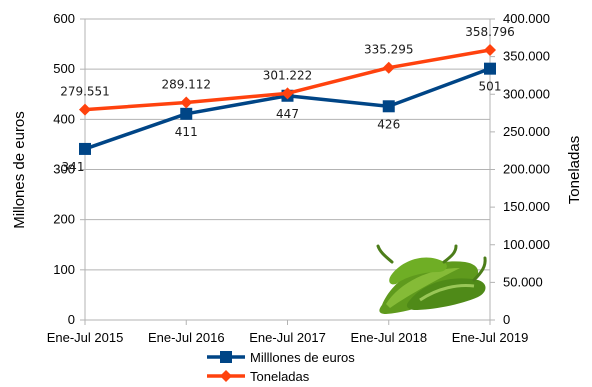  I want to click on x-tick-label: Ene-Jul 2016, so click(186, 337).